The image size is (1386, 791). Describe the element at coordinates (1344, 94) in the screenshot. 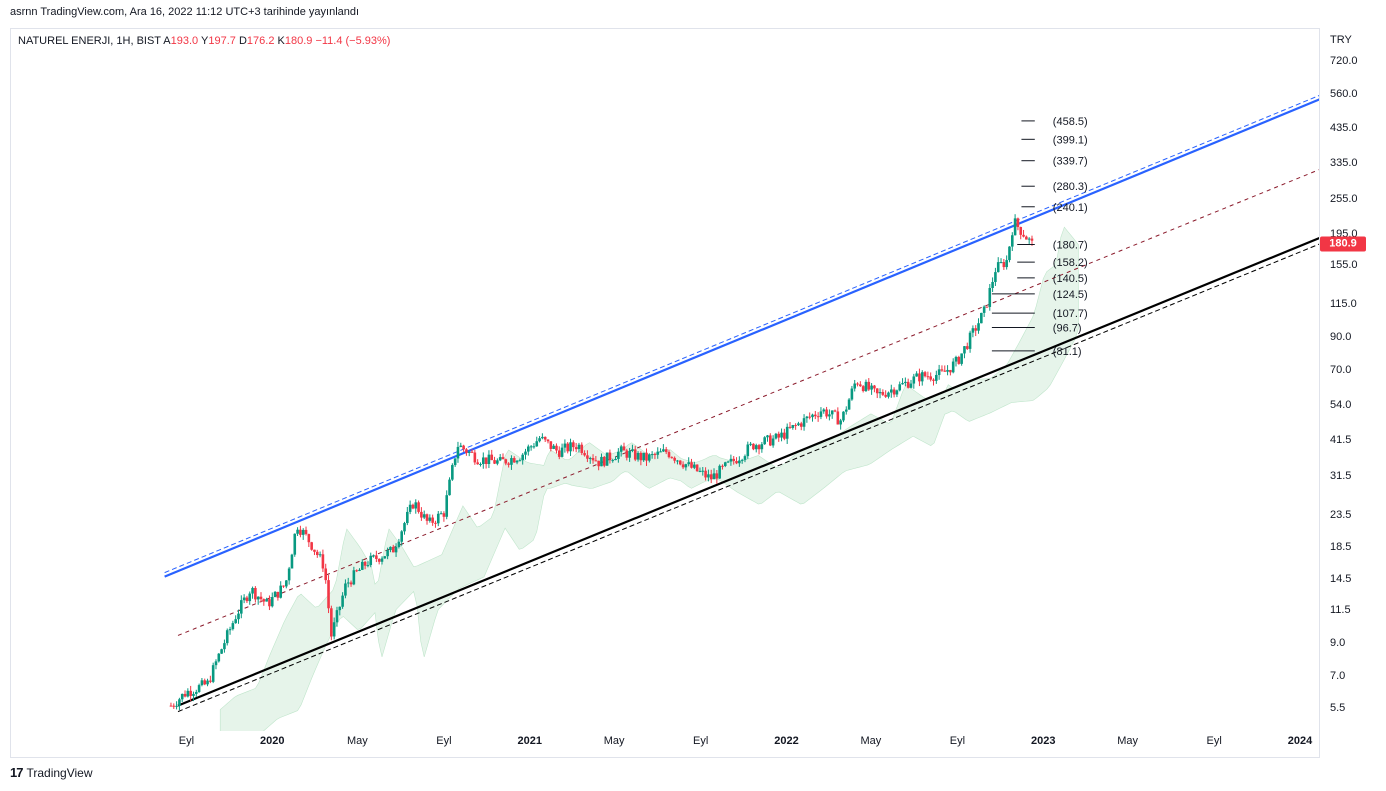

I see `price-tick-label: 560.0` at that location.